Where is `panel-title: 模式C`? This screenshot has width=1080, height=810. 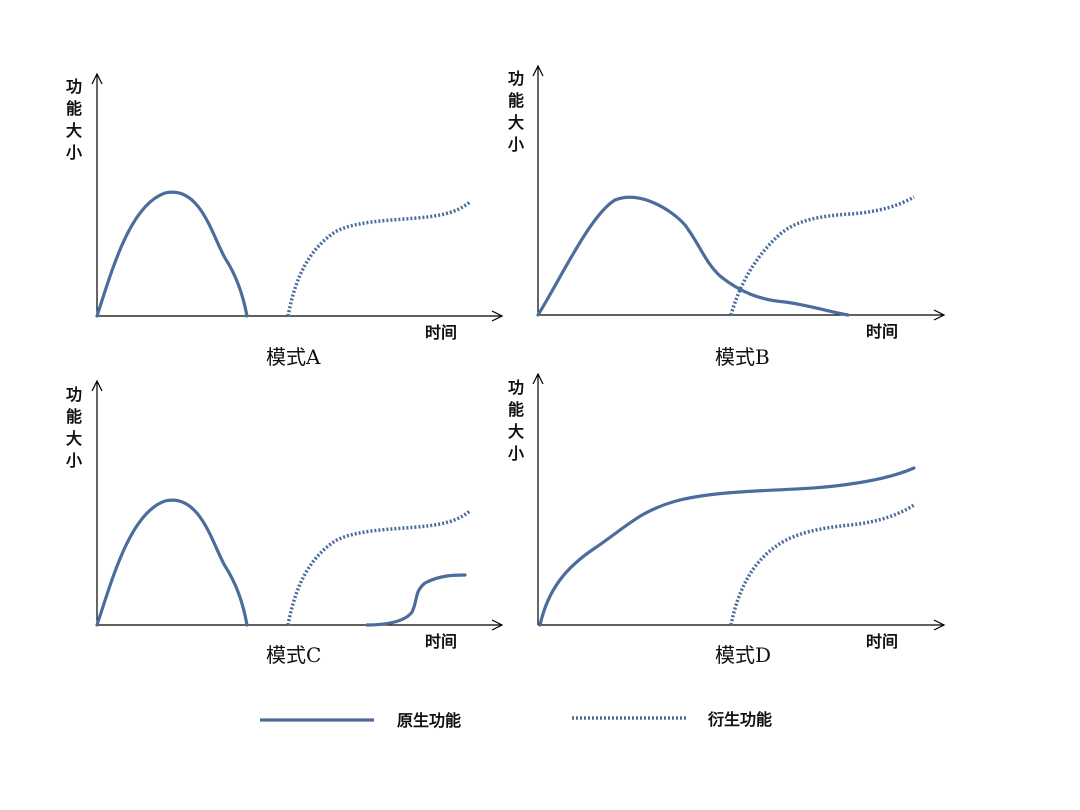 panel-title: 模式C is located at coordinates (293, 655).